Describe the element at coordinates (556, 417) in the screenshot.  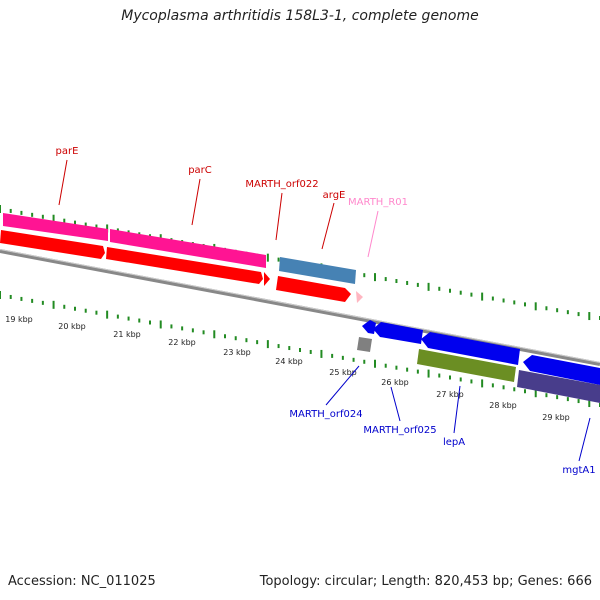
I see `scale-label: 29 kbp` at that location.